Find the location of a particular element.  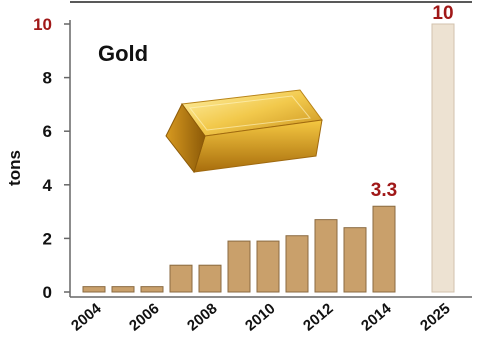

bar-2012 is located at coordinates (326, 256).